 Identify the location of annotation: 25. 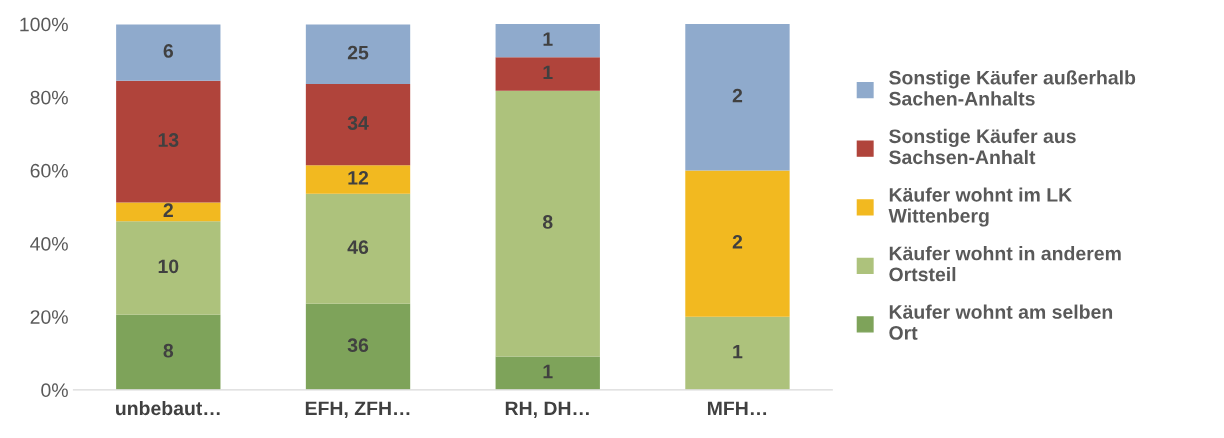
(358, 52).